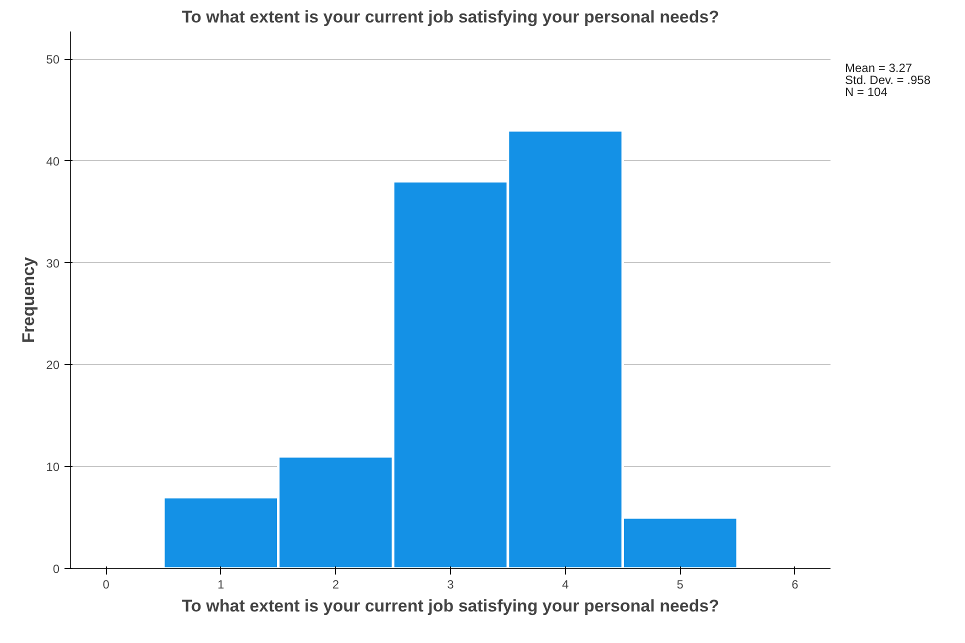 The image size is (965, 643). I want to click on y-axis-title: Frequency, so click(28, 299).